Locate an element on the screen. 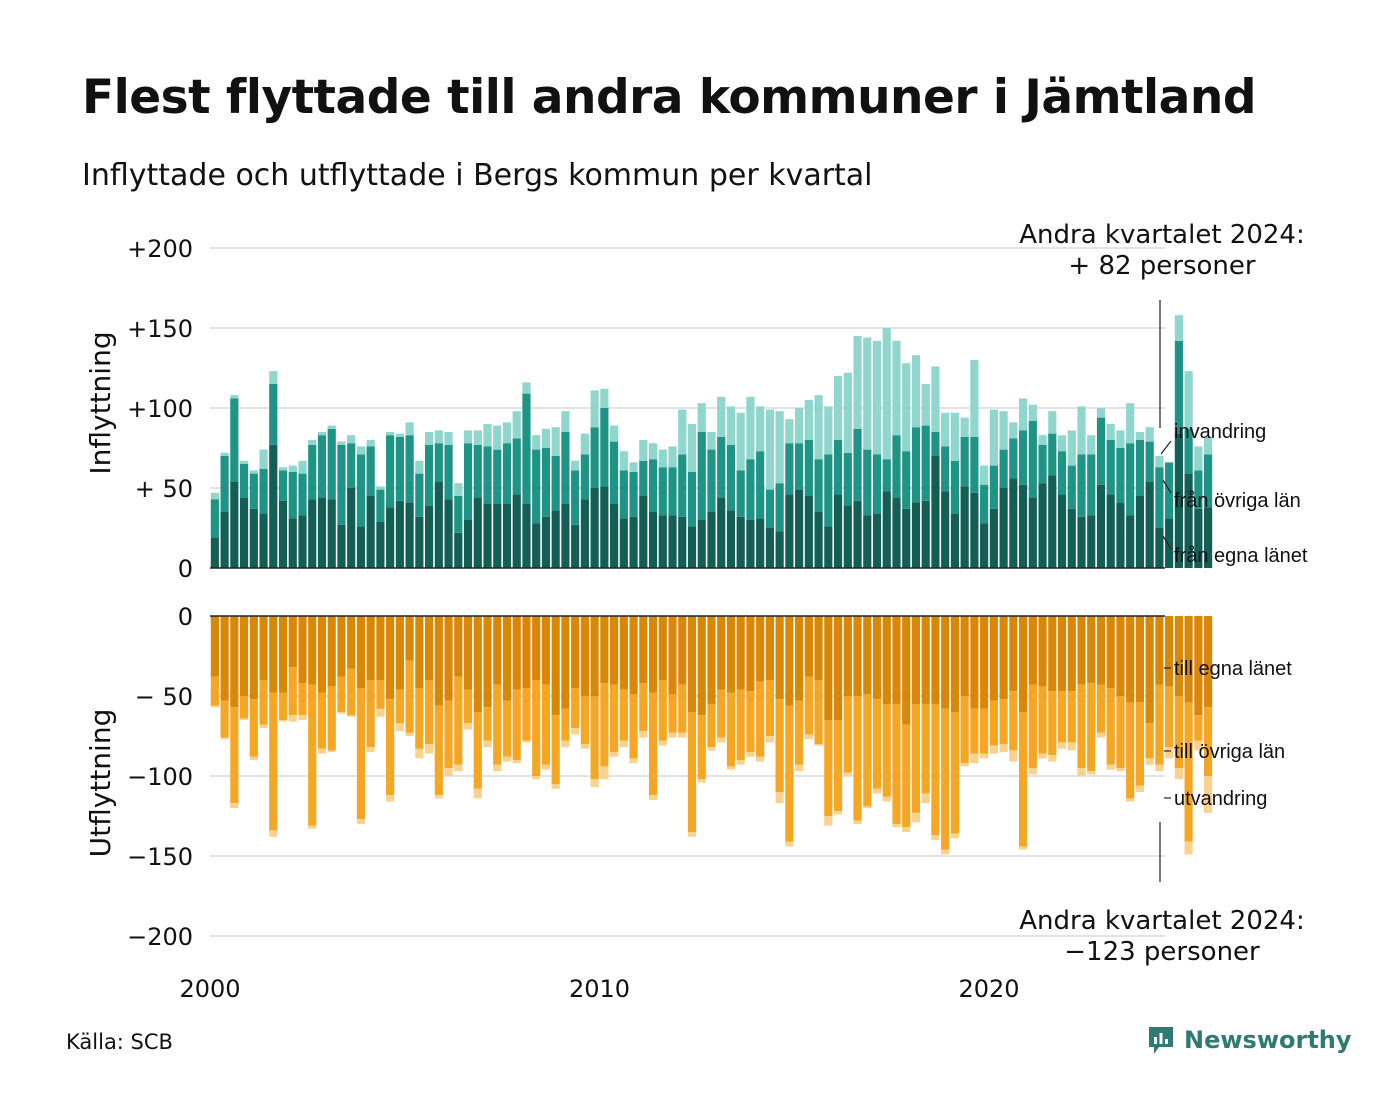 The height and width of the screenshot is (1120, 1400). x-tick-label: 2000 is located at coordinates (209, 989).